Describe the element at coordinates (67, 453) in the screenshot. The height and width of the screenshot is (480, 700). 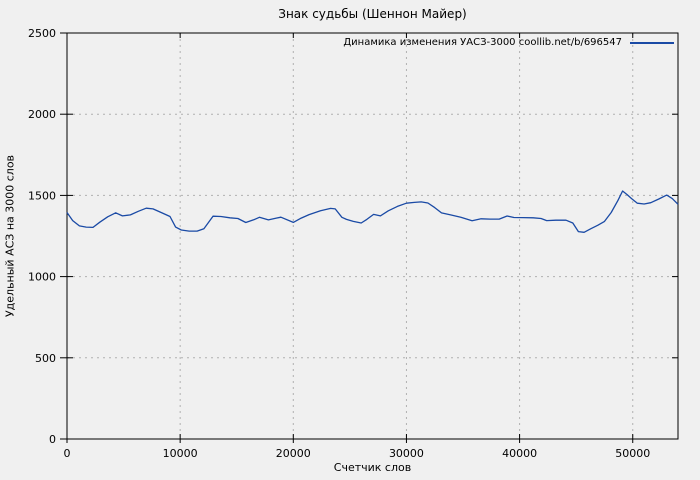
I see `x-tick-label: 0` at that location.